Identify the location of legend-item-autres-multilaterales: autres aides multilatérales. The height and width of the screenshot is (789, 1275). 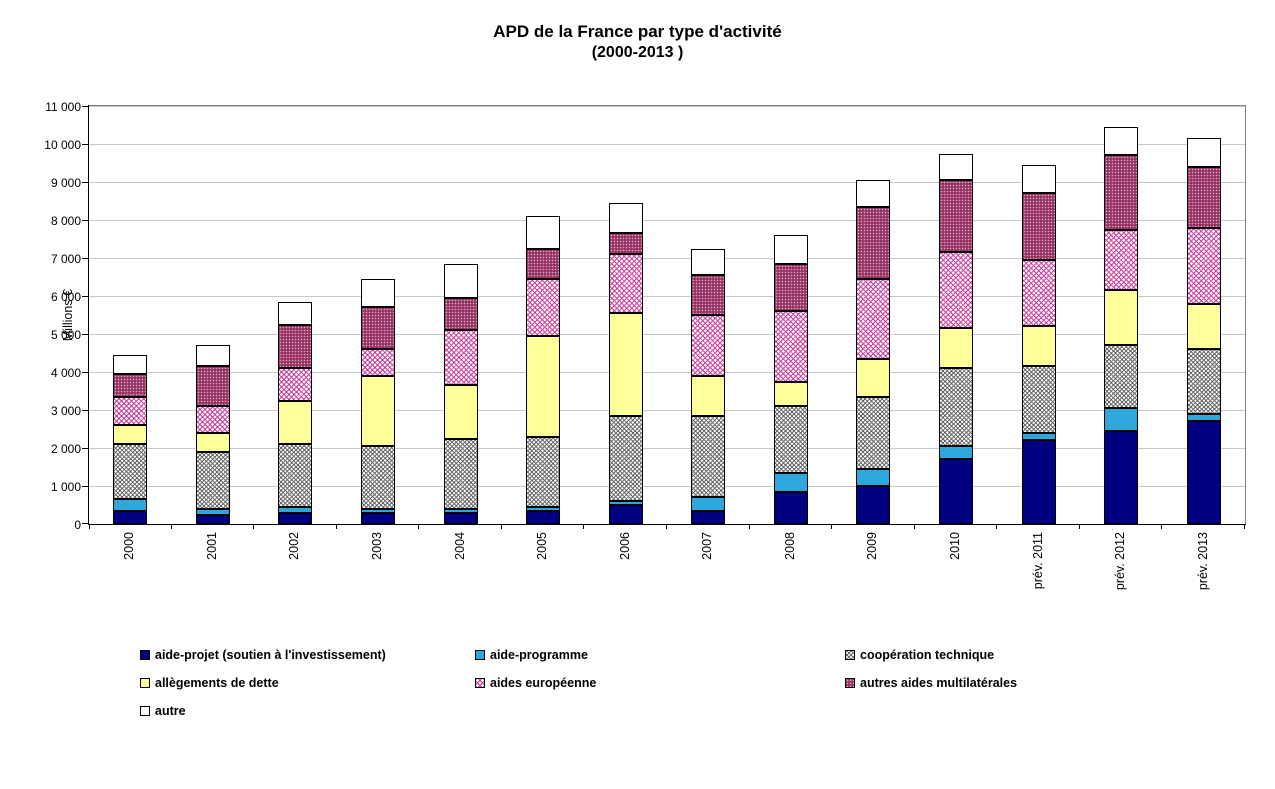
(1007, 683).